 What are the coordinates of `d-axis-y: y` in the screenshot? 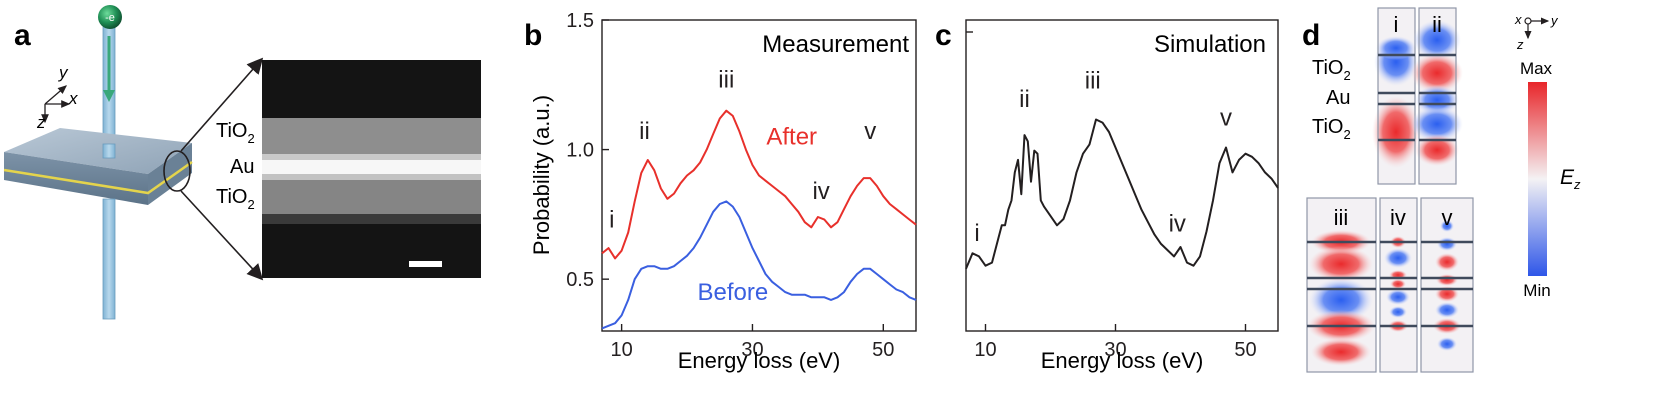 It's located at (1554, 20).